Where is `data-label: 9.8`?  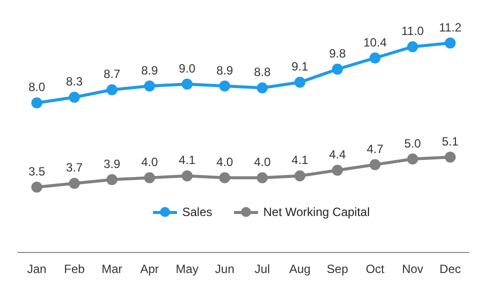
data-label: 9.8 is located at coordinates (337, 53).